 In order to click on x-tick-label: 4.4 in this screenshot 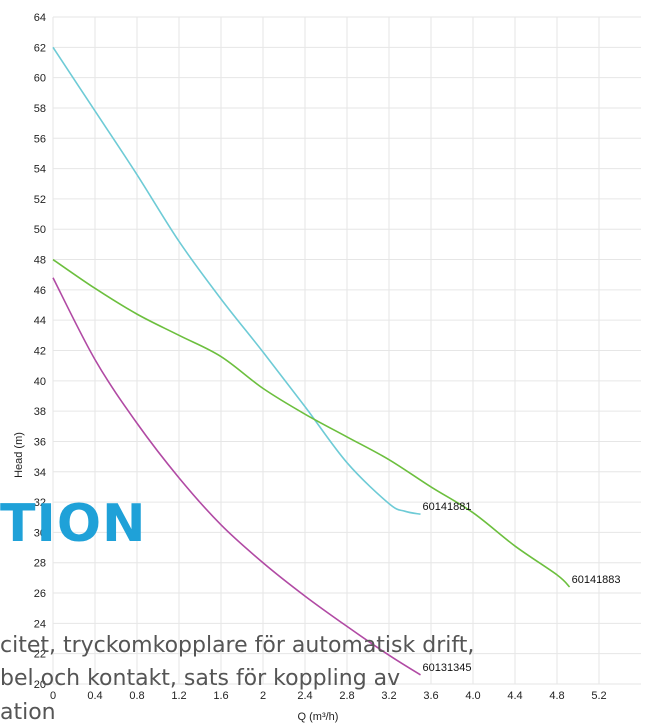, I will do `click(514, 696)`.